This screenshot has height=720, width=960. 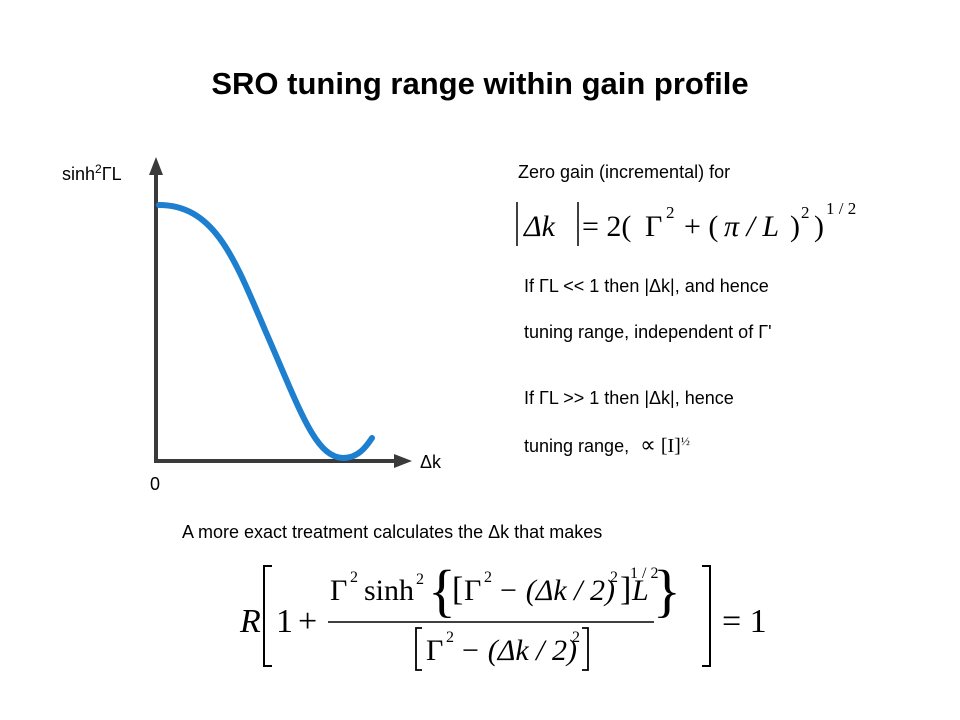 What do you see at coordinates (576, 637) in the screenshot?
I see `den-minus-dk-sq: 2` at bounding box center [576, 637].